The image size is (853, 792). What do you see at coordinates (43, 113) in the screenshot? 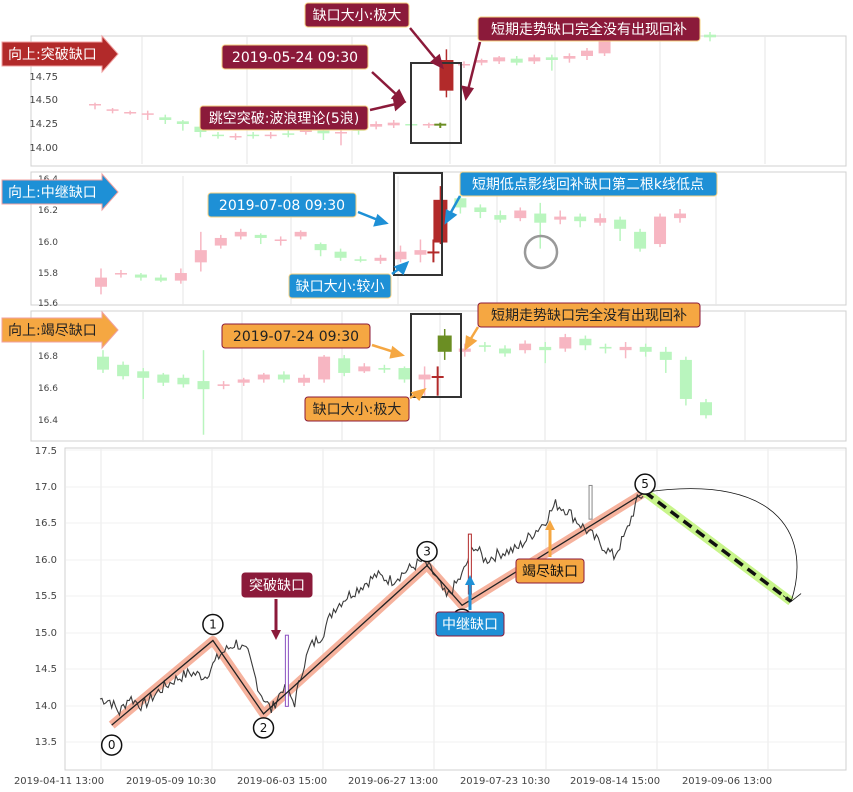
I see `panel1-yticks: 14.75 14.50 14.25 14.00` at bounding box center [43, 113].